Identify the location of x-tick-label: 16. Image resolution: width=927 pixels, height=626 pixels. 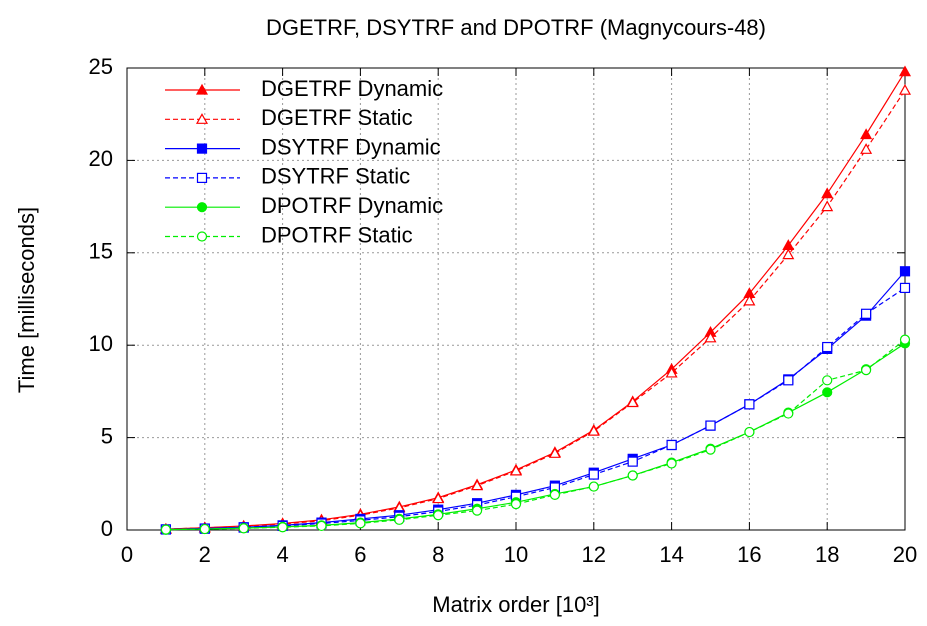
(749, 554).